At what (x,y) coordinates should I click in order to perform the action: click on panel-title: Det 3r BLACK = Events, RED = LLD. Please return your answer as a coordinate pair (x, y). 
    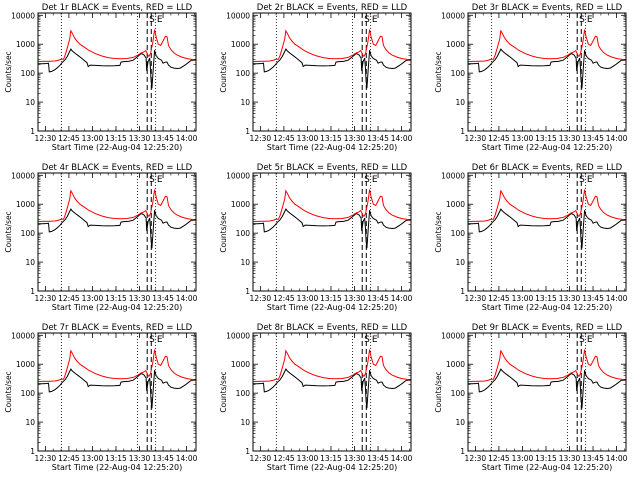
    Looking at the image, I should click on (547, 8).